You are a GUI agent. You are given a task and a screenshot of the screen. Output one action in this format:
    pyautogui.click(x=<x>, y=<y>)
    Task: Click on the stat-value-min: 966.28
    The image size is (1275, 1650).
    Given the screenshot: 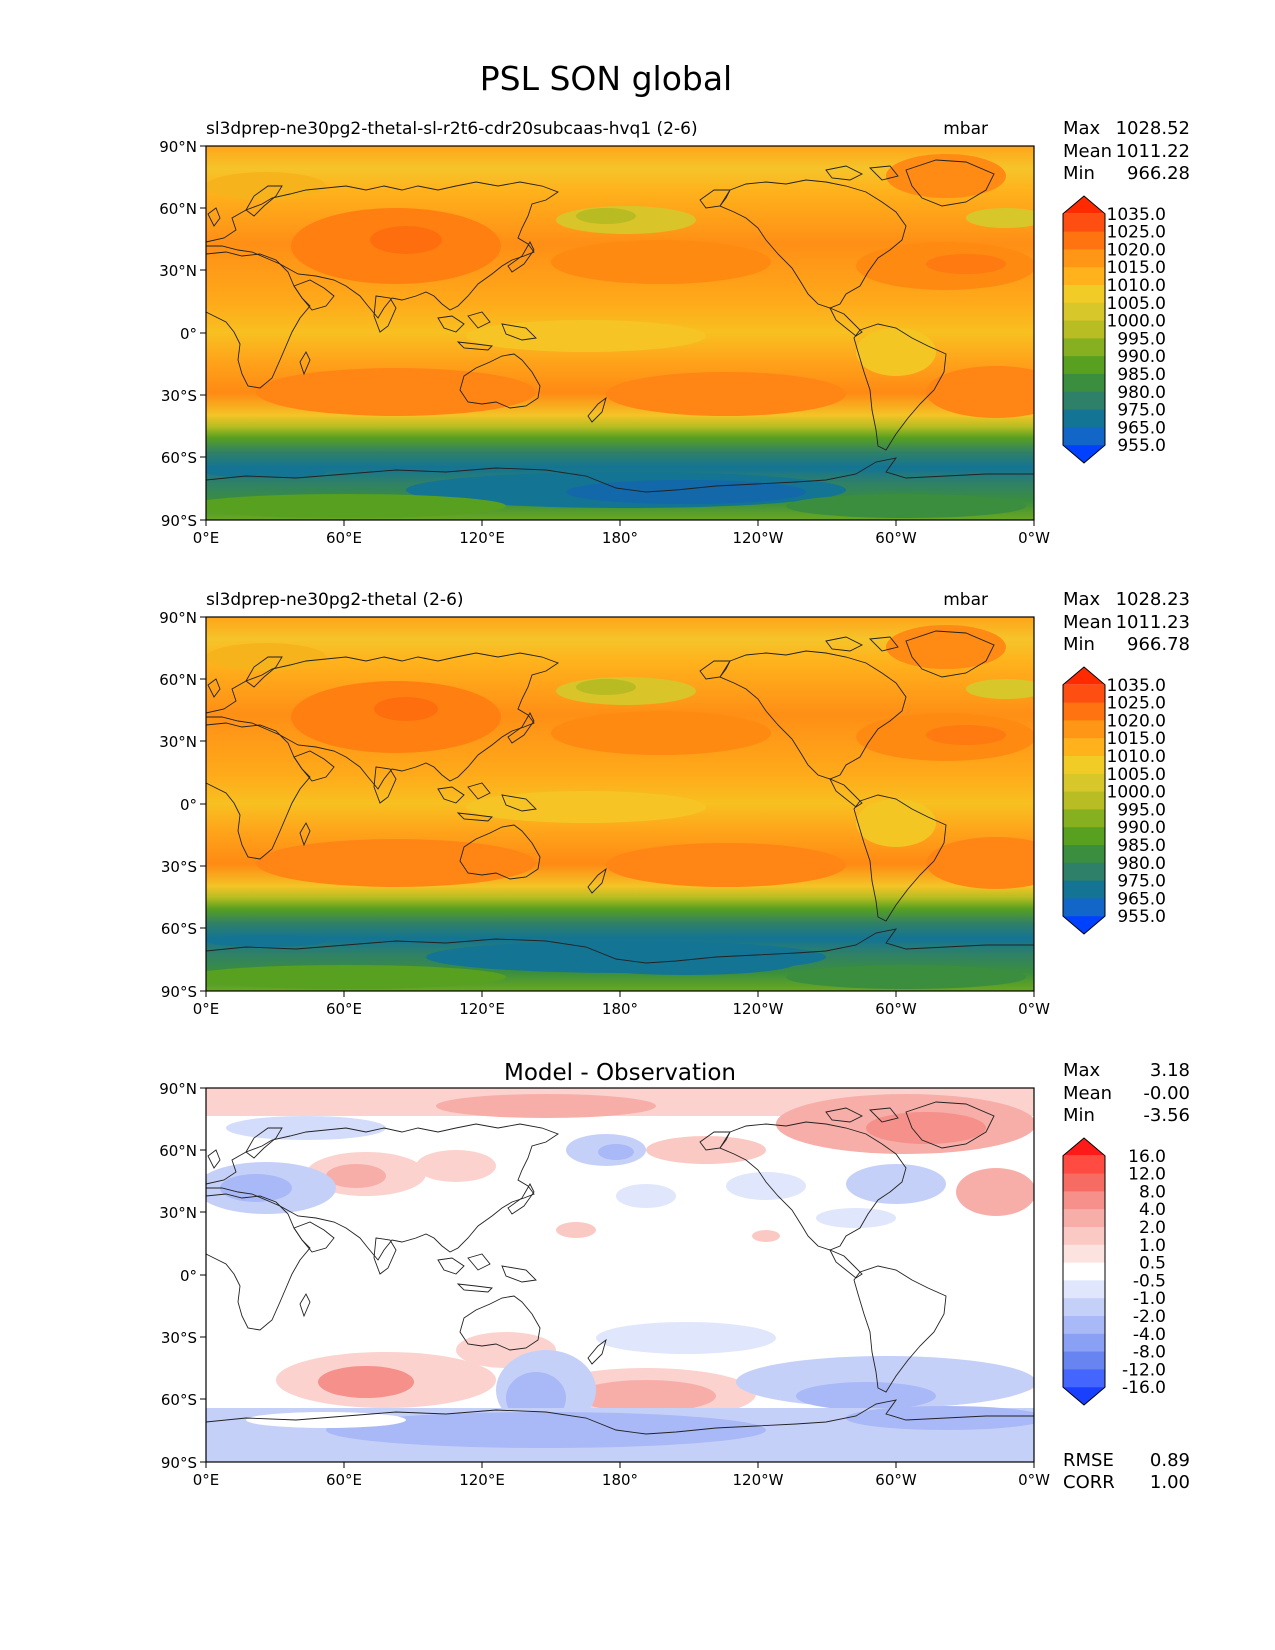 What is the action you would take?
    pyautogui.click(x=1158, y=173)
    